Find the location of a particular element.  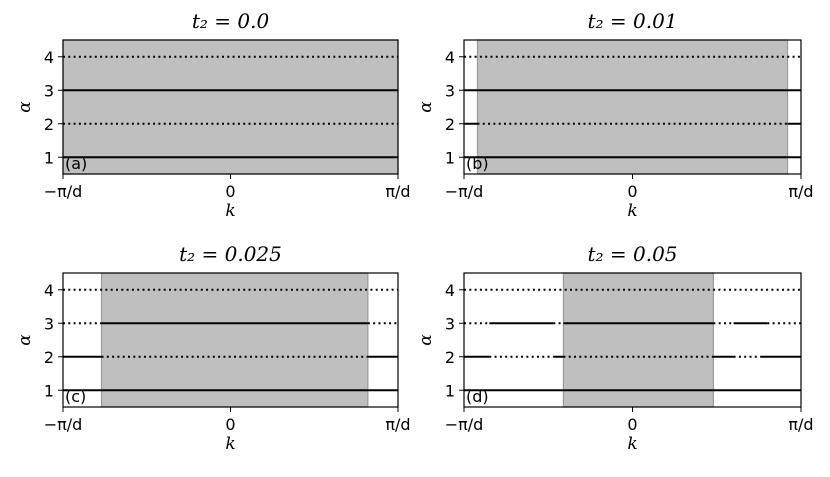

panel-title: t₂ = 0.01 is located at coordinates (632, 21).